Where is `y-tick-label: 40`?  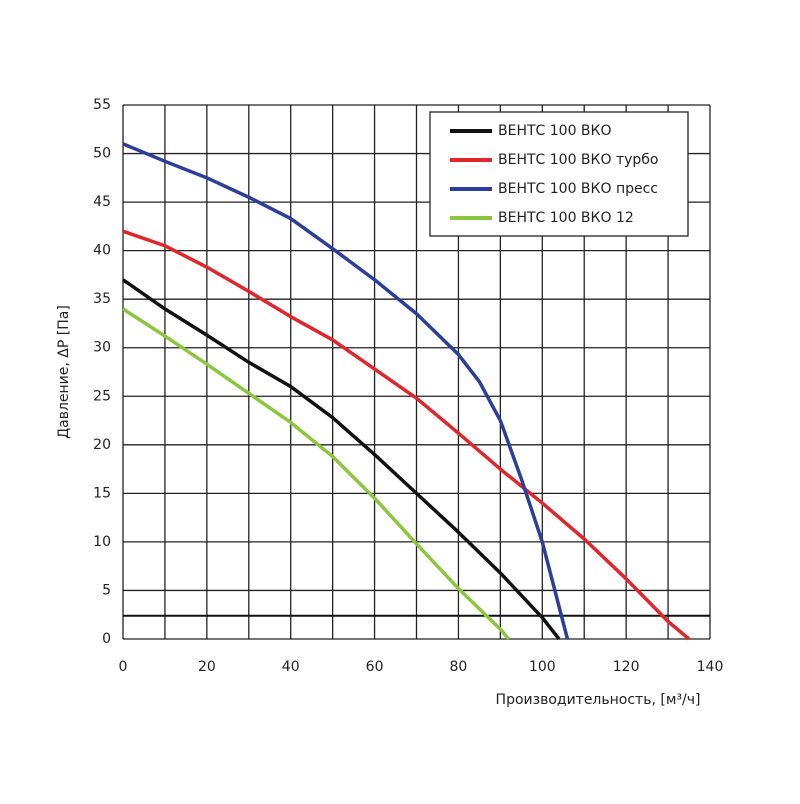 y-tick-label: 40 is located at coordinates (102, 251).